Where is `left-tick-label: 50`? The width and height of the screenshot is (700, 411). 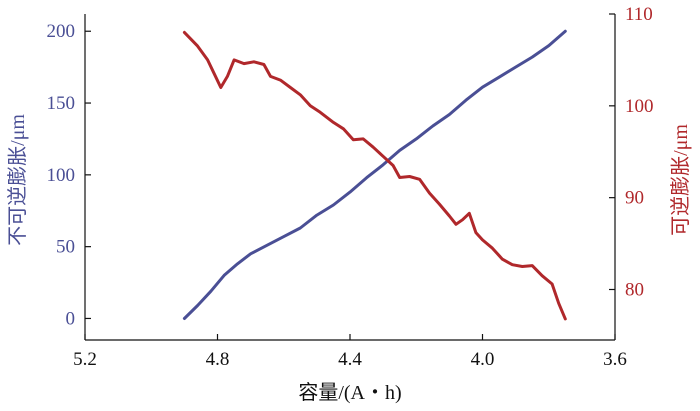
left-tick-label: 50 is located at coordinates (65, 247).